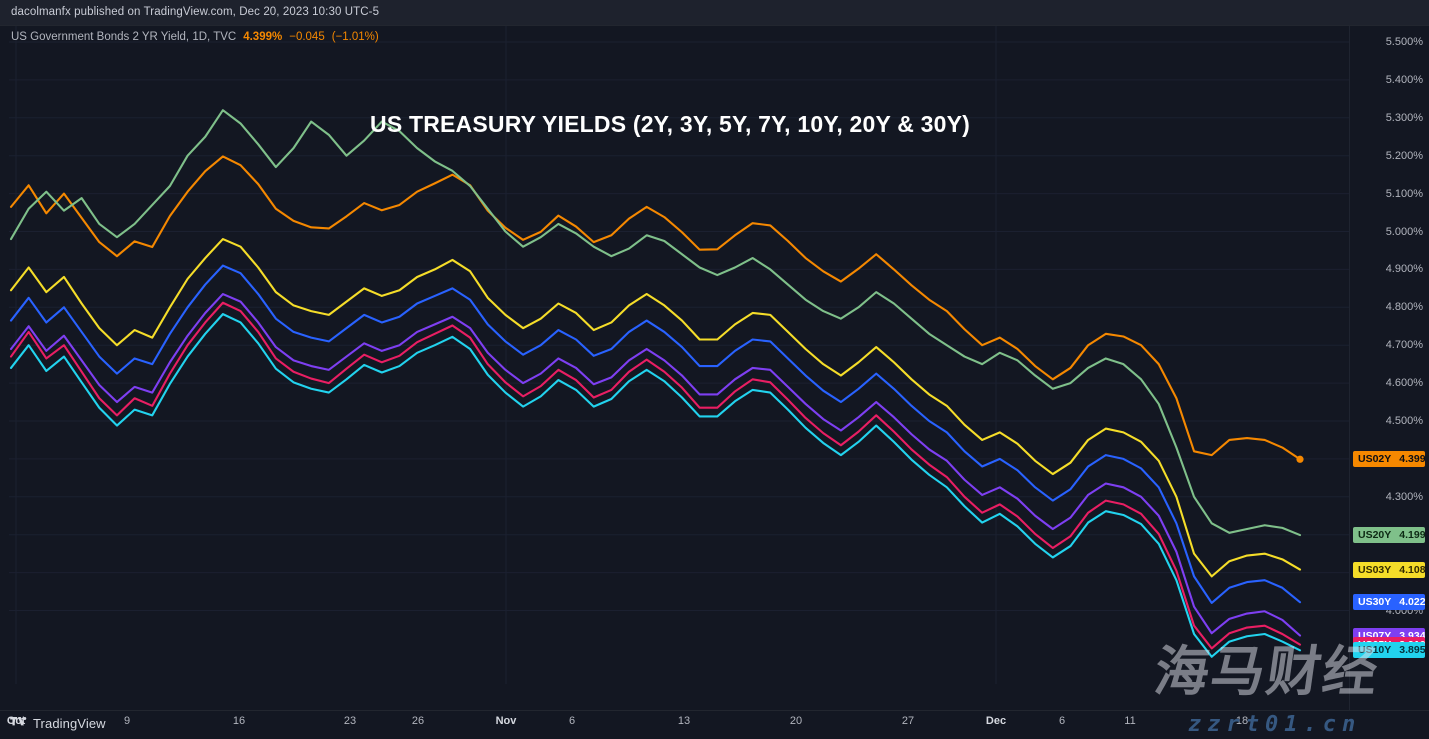  What do you see at coordinates (1404, 383) in the screenshot?
I see `price-tick: 4.600%` at bounding box center [1404, 383].